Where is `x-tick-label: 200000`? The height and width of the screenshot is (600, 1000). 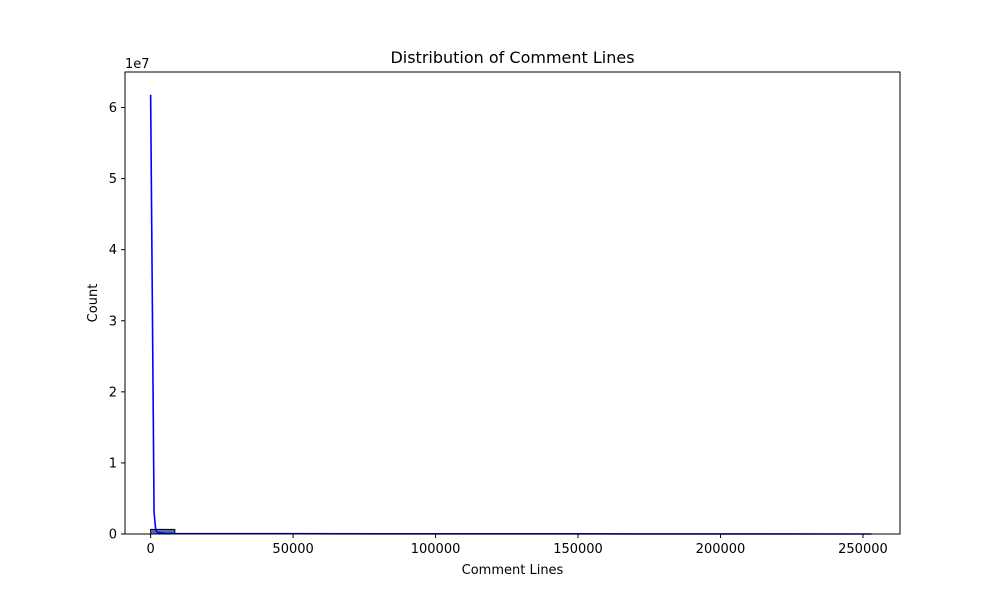 x-tick-label: 200000 is located at coordinates (721, 549).